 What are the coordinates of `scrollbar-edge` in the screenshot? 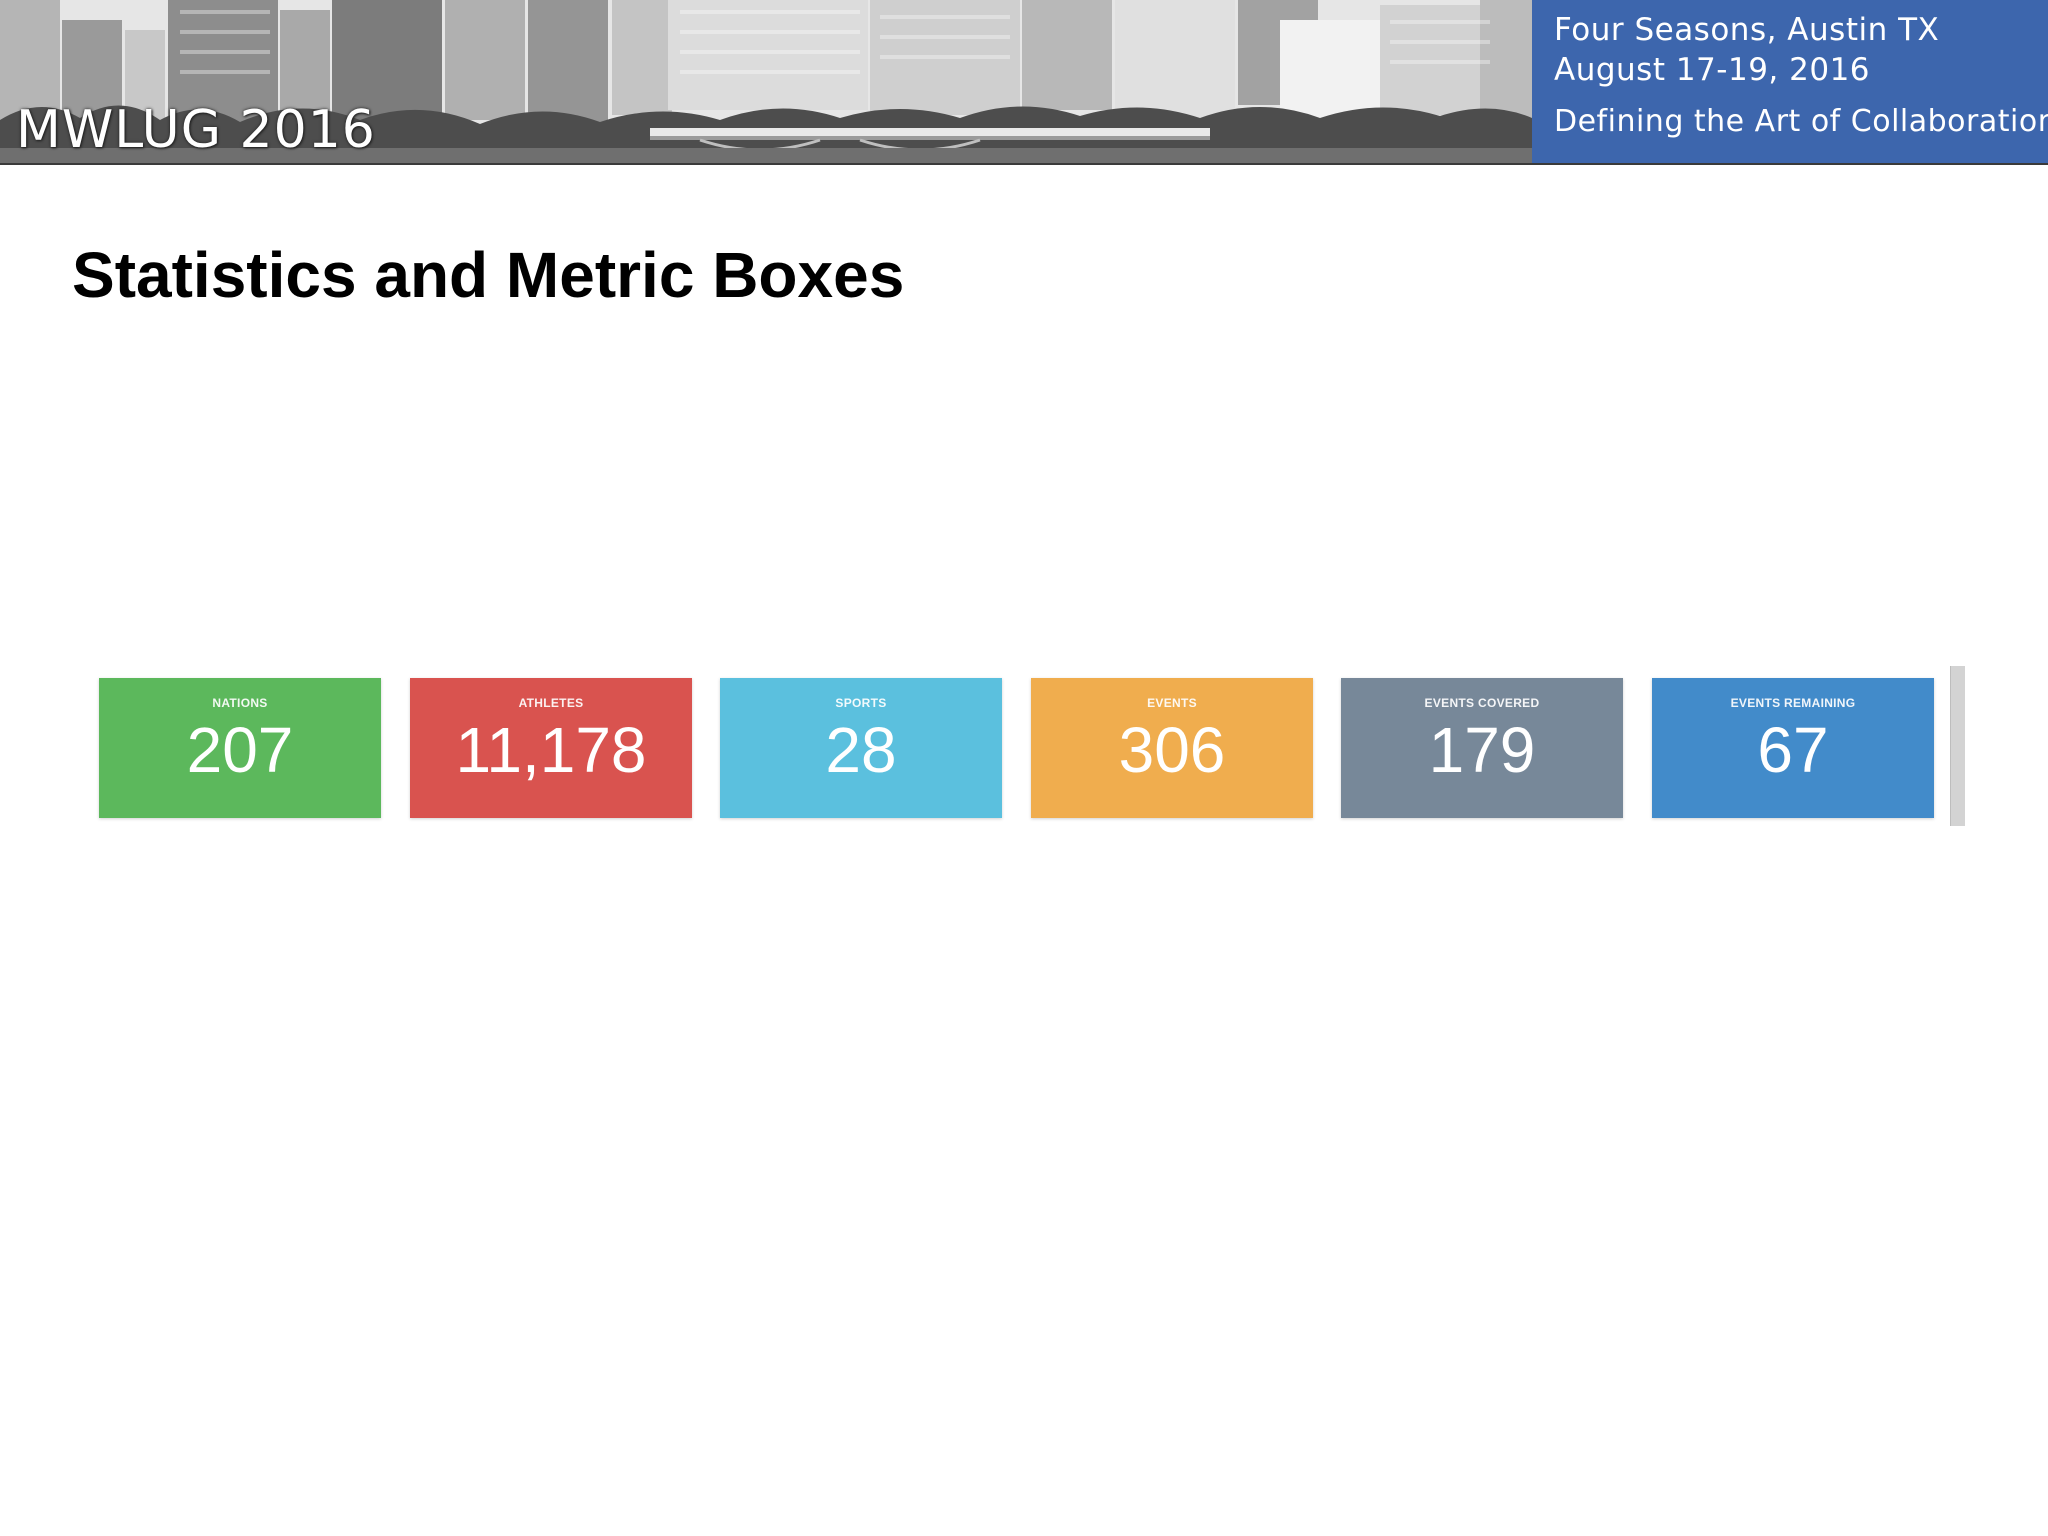 It's located at (1957, 746).